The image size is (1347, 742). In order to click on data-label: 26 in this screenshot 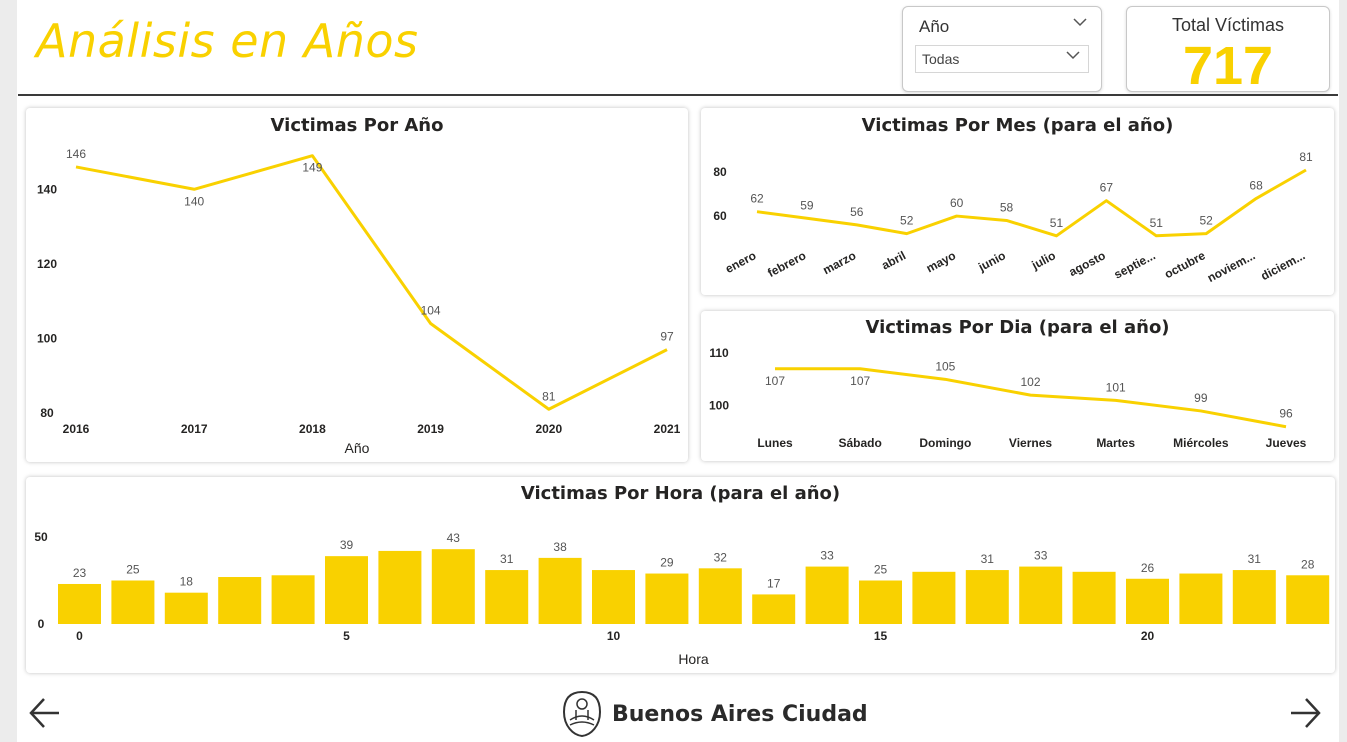, I will do `click(1148, 568)`.